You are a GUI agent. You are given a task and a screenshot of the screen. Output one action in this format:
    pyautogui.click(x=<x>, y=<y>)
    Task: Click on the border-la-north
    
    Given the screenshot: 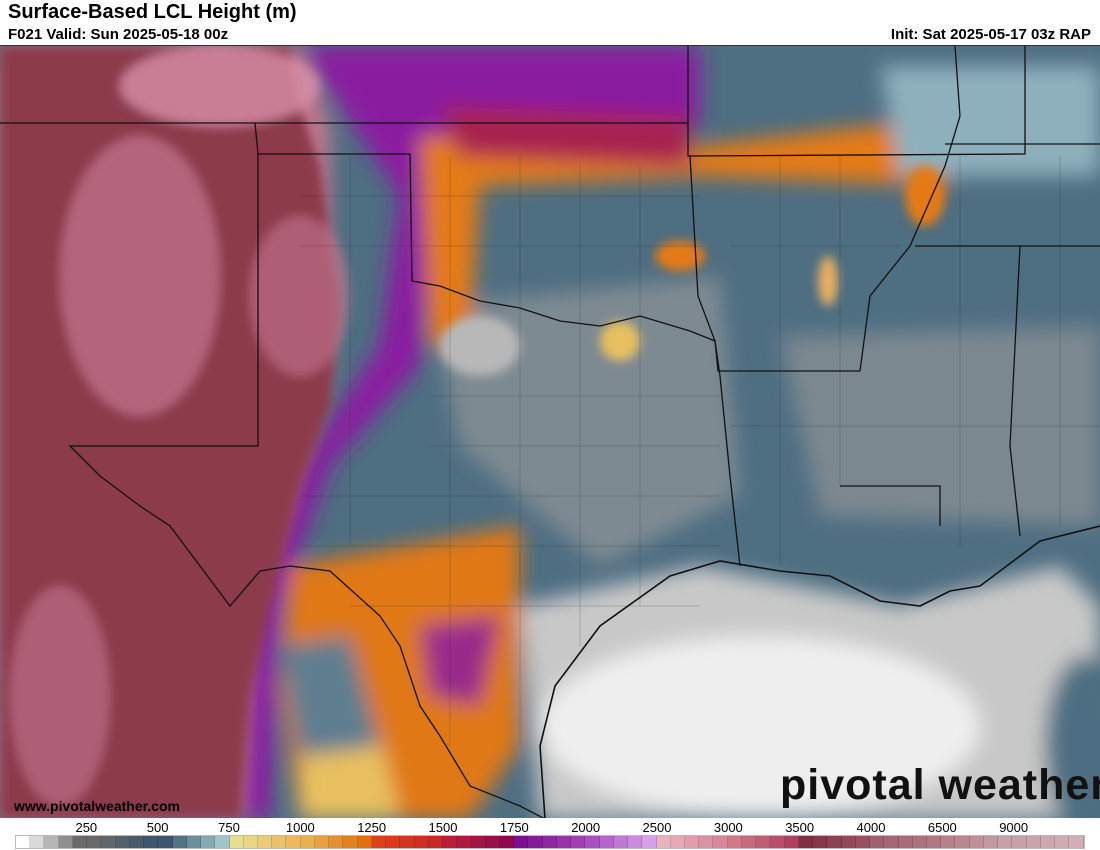 What is the action you would take?
    pyautogui.click(x=890, y=505)
    